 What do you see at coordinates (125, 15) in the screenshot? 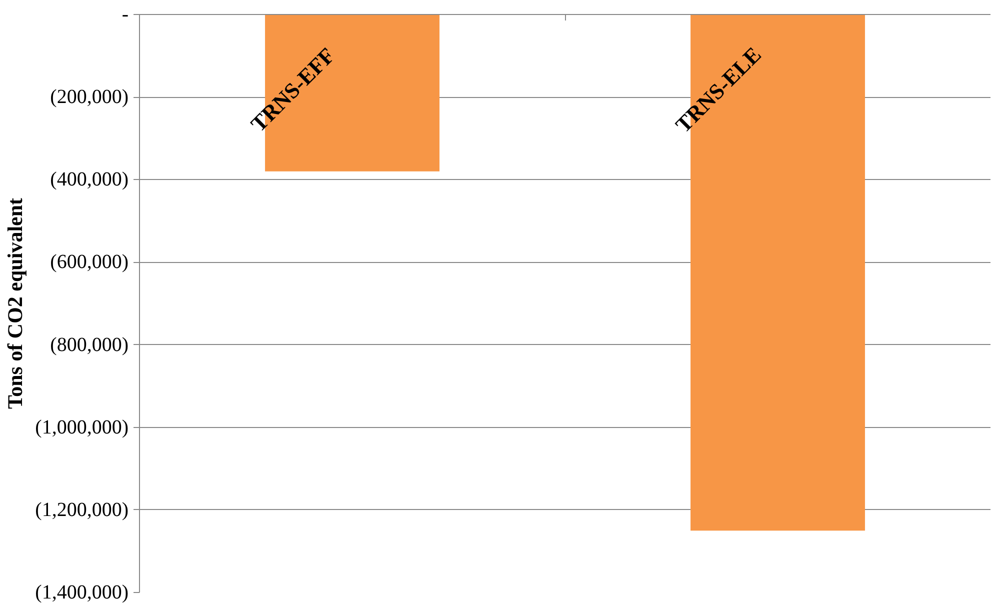
I see `y-tick-label: -` at bounding box center [125, 15].